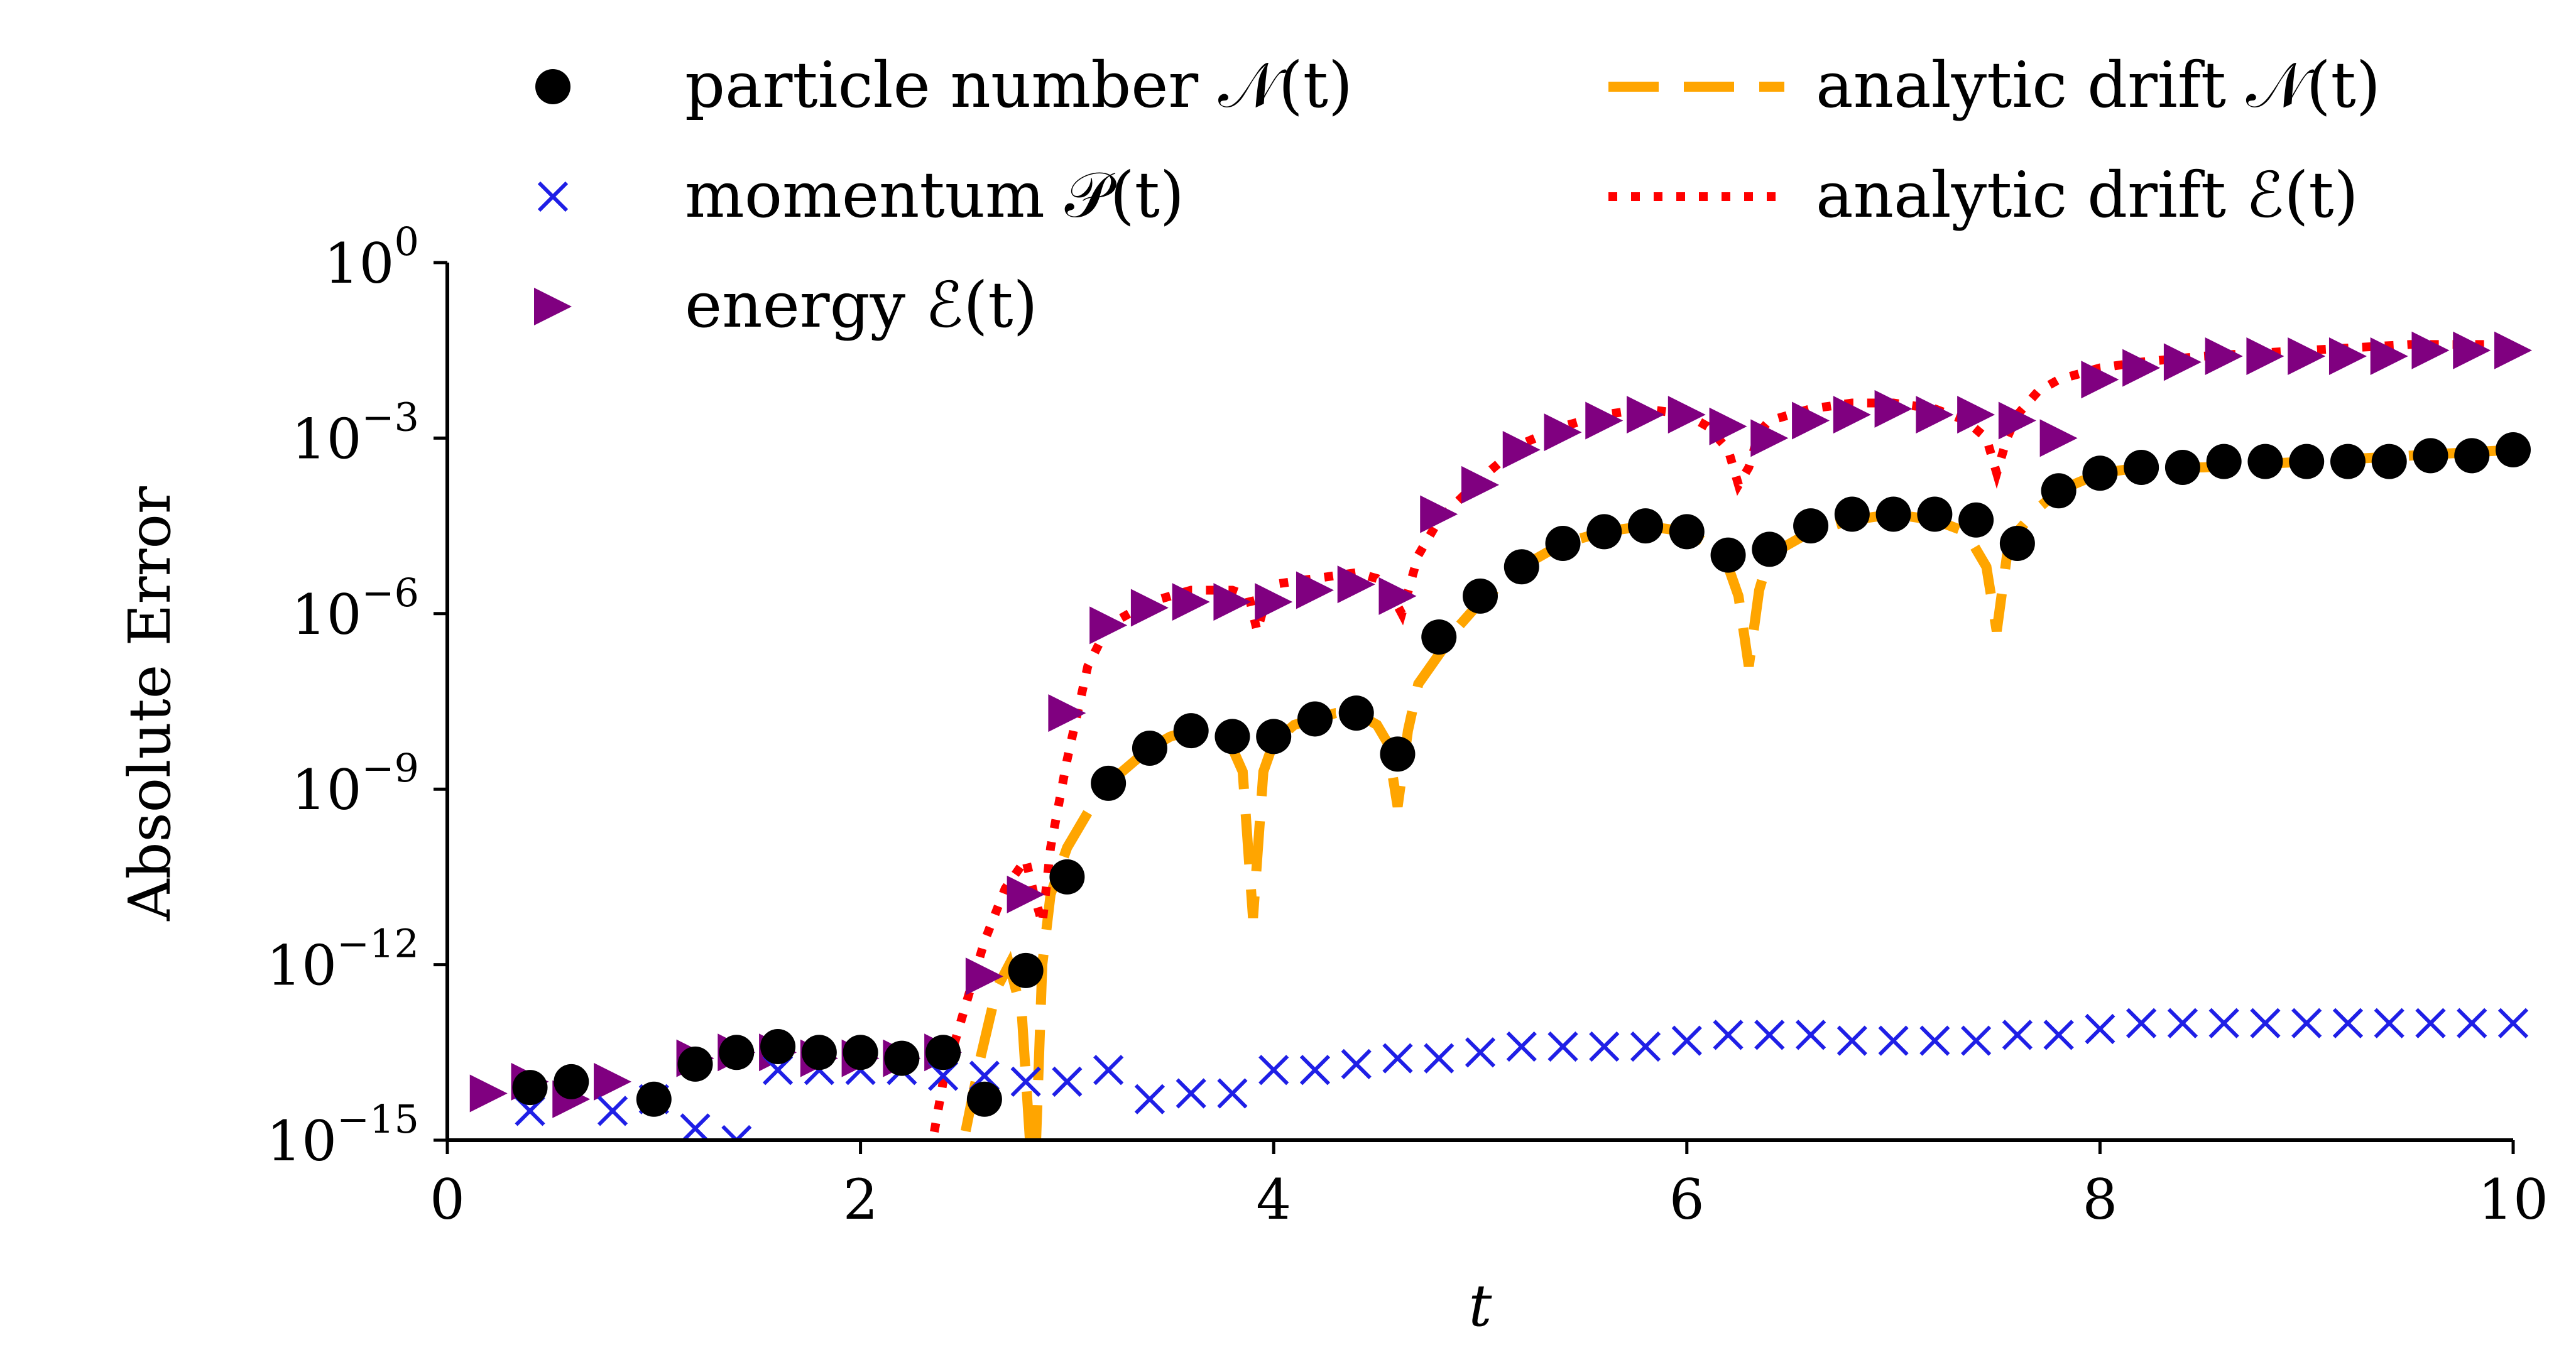  I want to click on y-tick-label: 10⁻⁹, so click(355, 783).